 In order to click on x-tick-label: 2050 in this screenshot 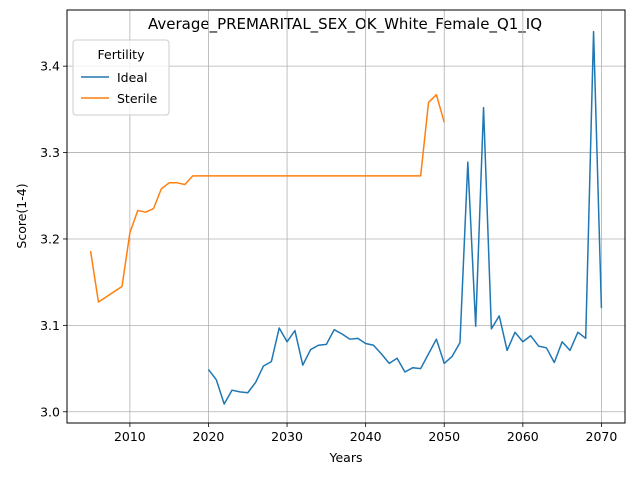, I will do `click(444, 436)`.